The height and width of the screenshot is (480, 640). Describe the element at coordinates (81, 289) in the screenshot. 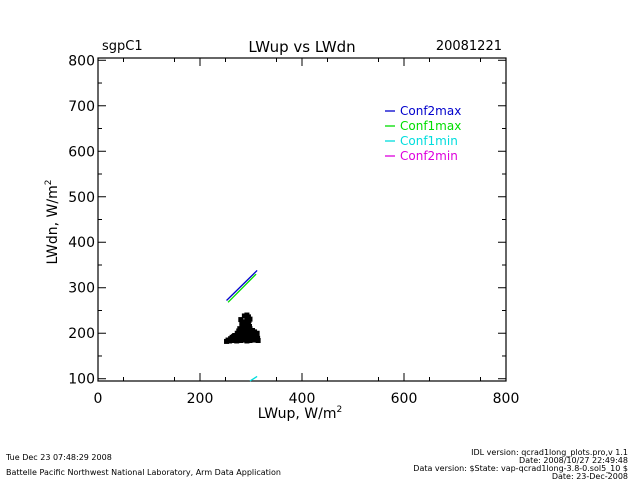

I see `y-tick-label: 300` at that location.